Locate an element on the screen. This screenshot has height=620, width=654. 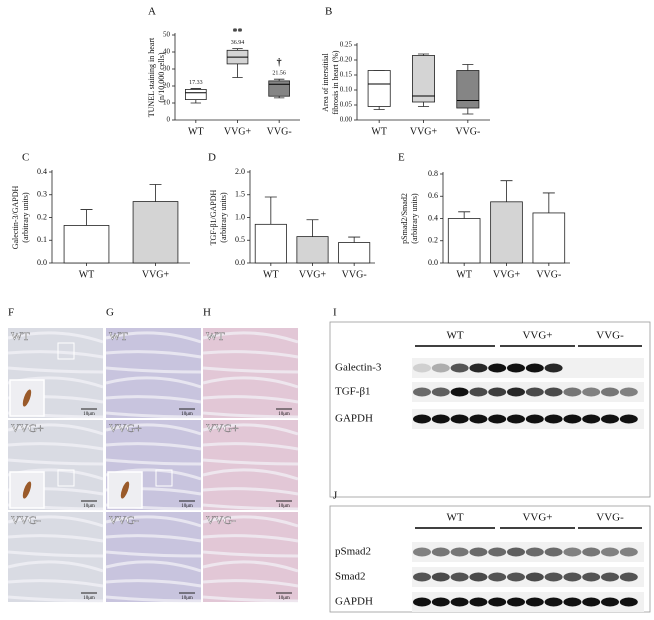
annotation: 36.94 is located at coordinates (238, 43).